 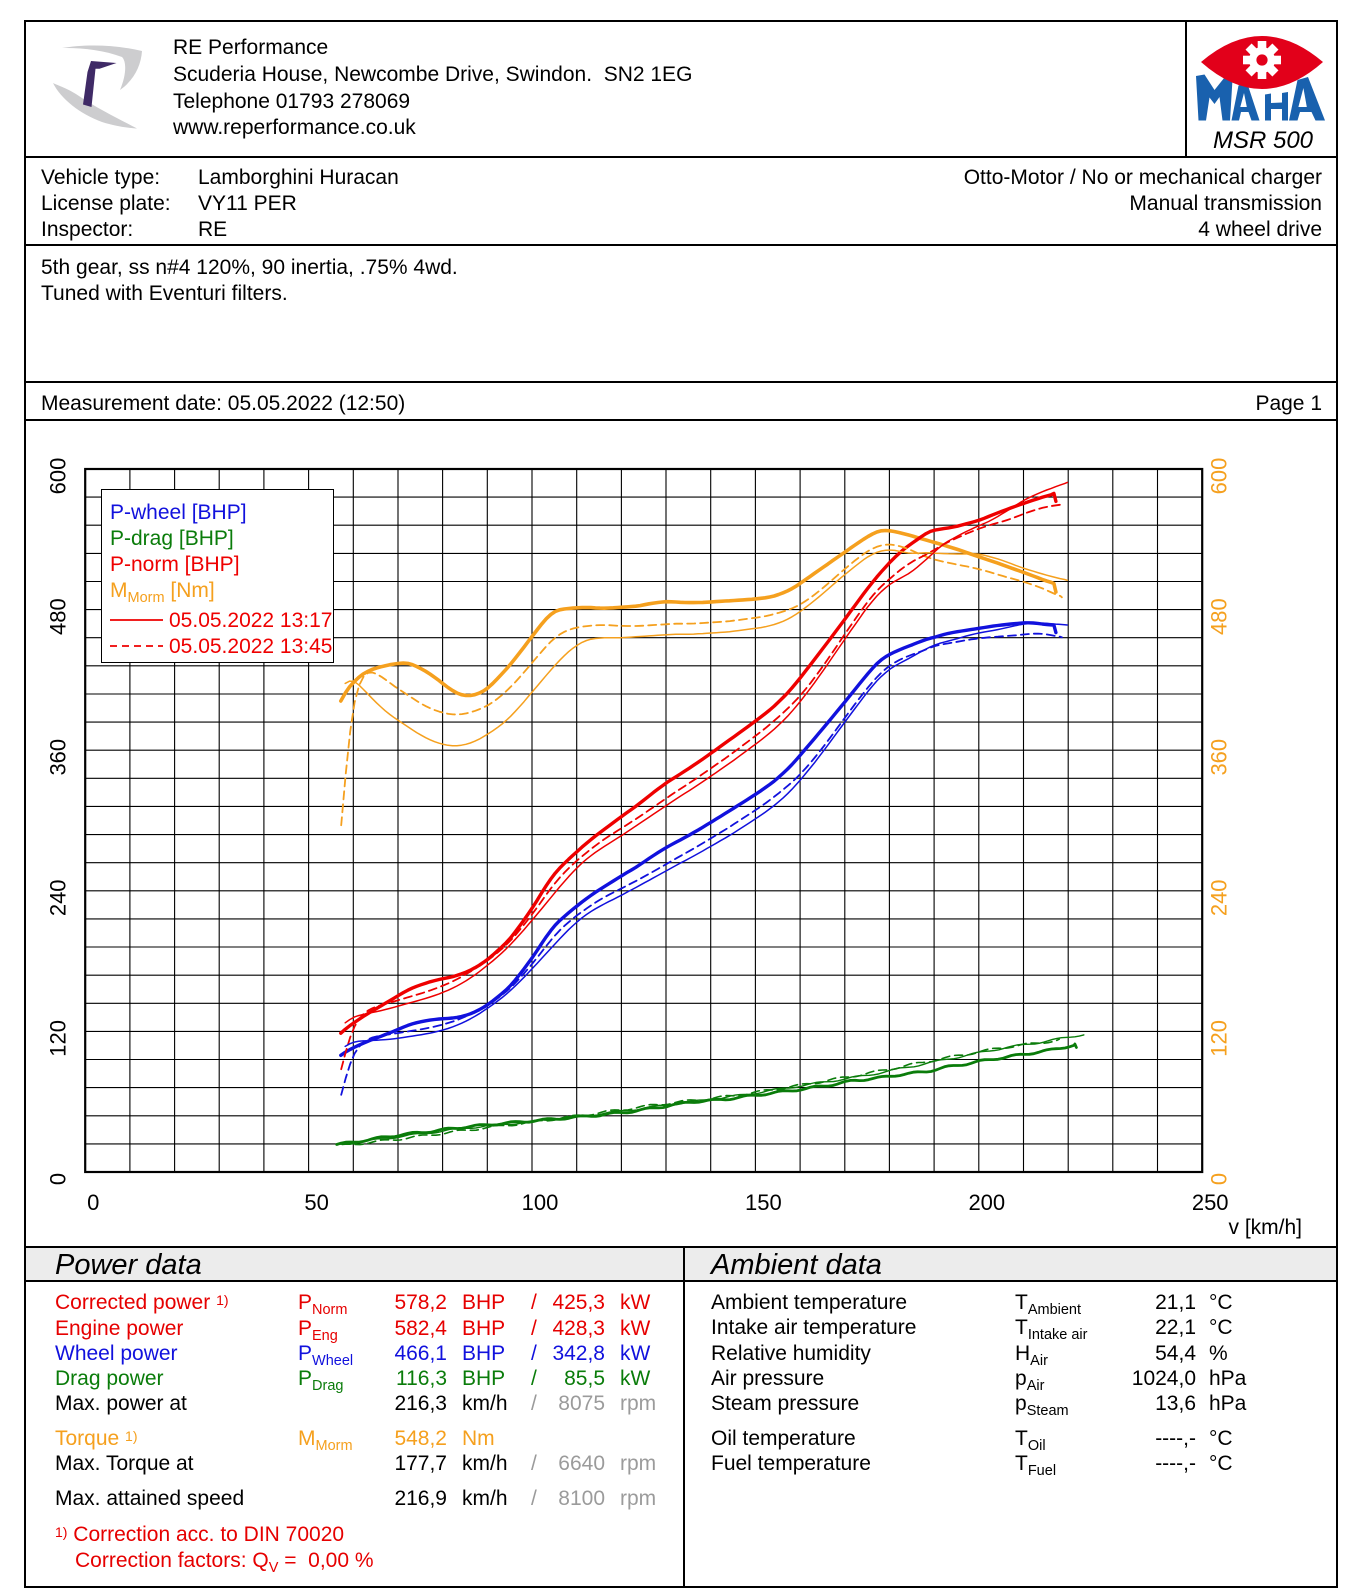 I want to click on svg-text: 100, so click(x=540, y=1202).